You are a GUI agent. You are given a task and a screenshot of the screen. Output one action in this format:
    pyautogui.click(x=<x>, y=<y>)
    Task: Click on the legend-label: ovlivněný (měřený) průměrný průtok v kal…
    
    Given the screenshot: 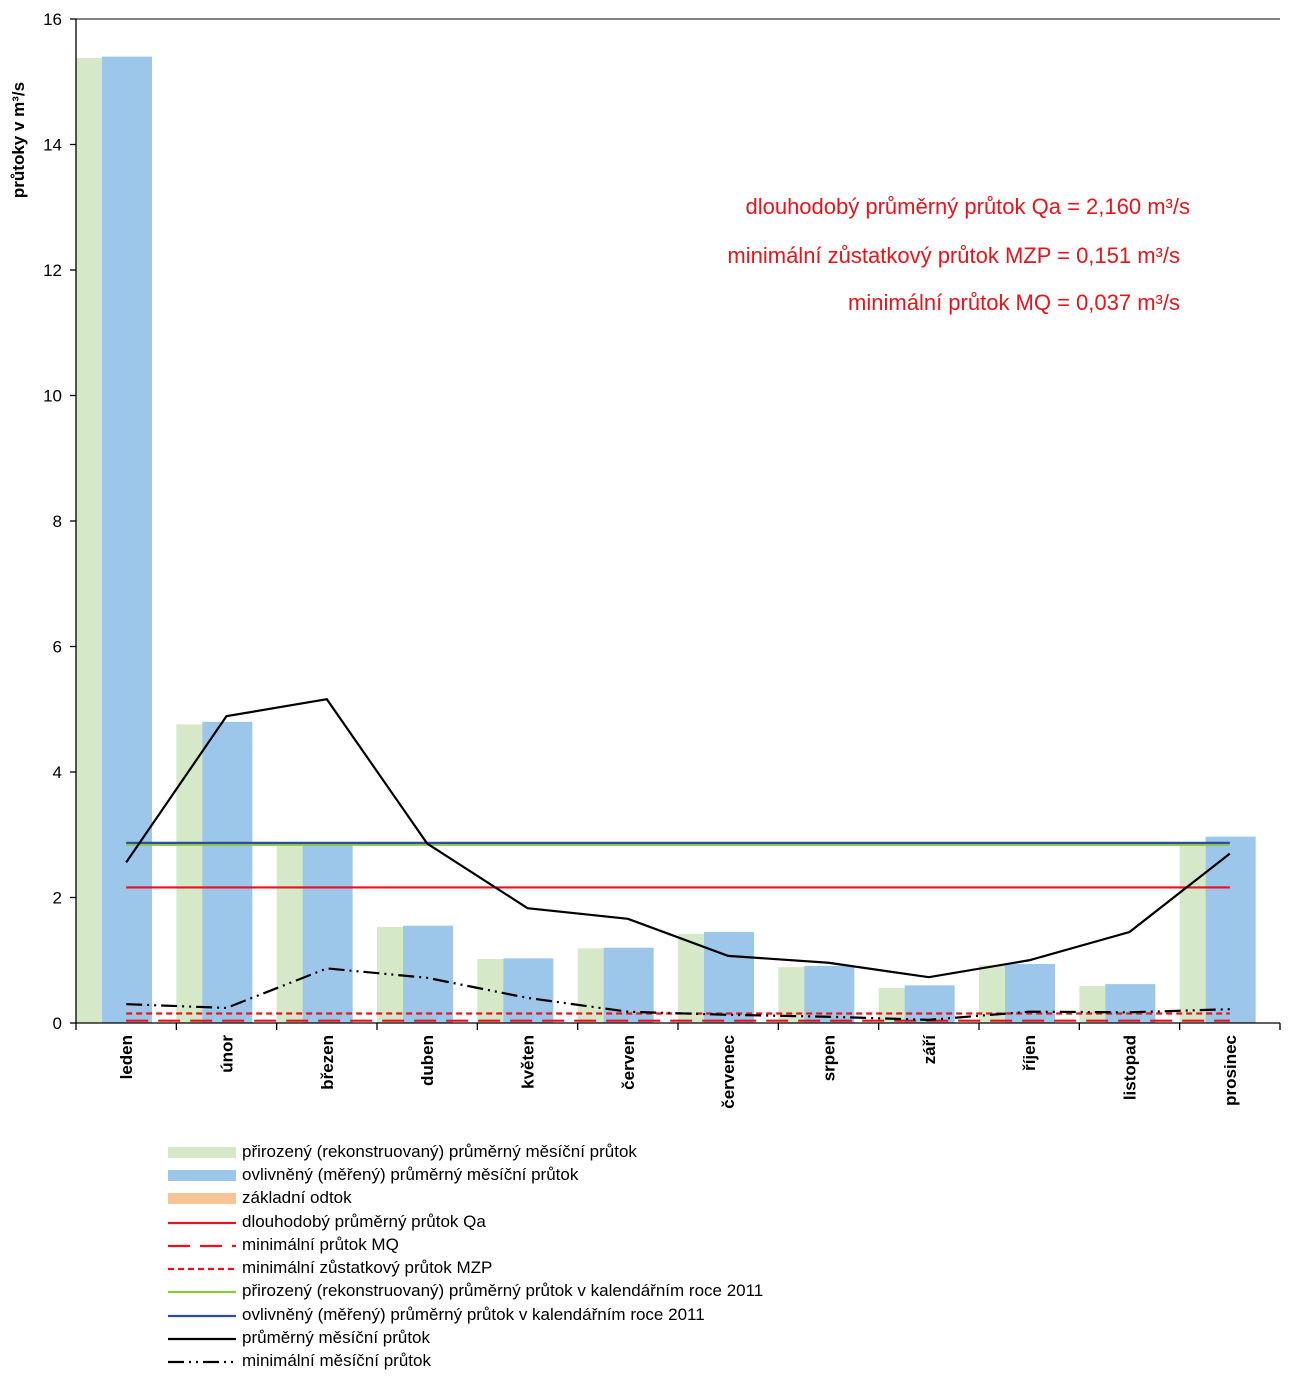 What is the action you would take?
    pyautogui.click(x=473, y=1314)
    